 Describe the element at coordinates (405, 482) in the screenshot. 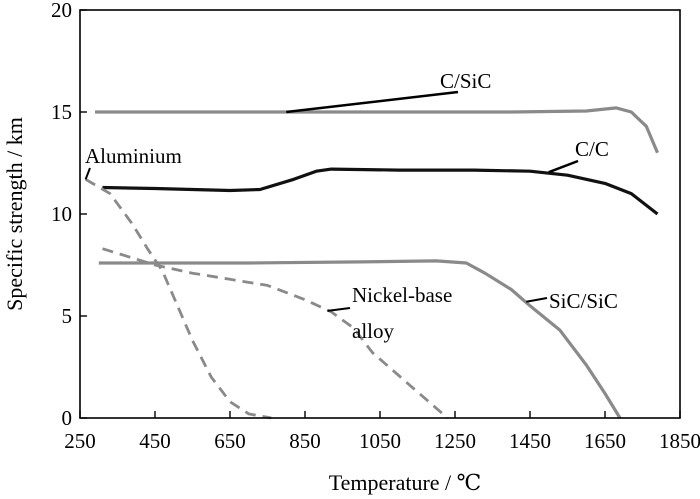

I see `x-axis-title: Temperature / ℃` at that location.